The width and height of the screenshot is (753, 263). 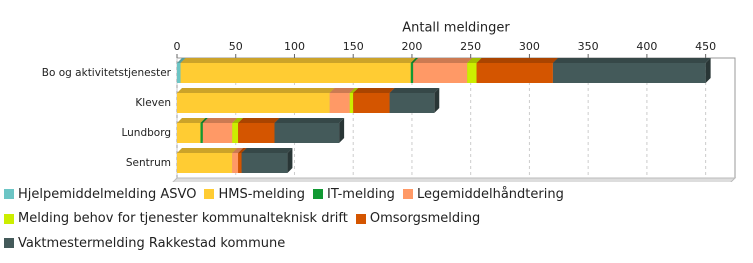 I want to click on legend-item: Omsorgsmelding, so click(x=418, y=219).